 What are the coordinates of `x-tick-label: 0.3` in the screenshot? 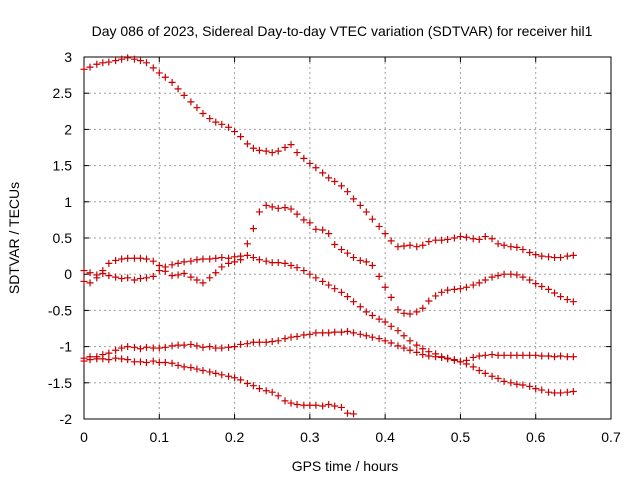 It's located at (310, 437).